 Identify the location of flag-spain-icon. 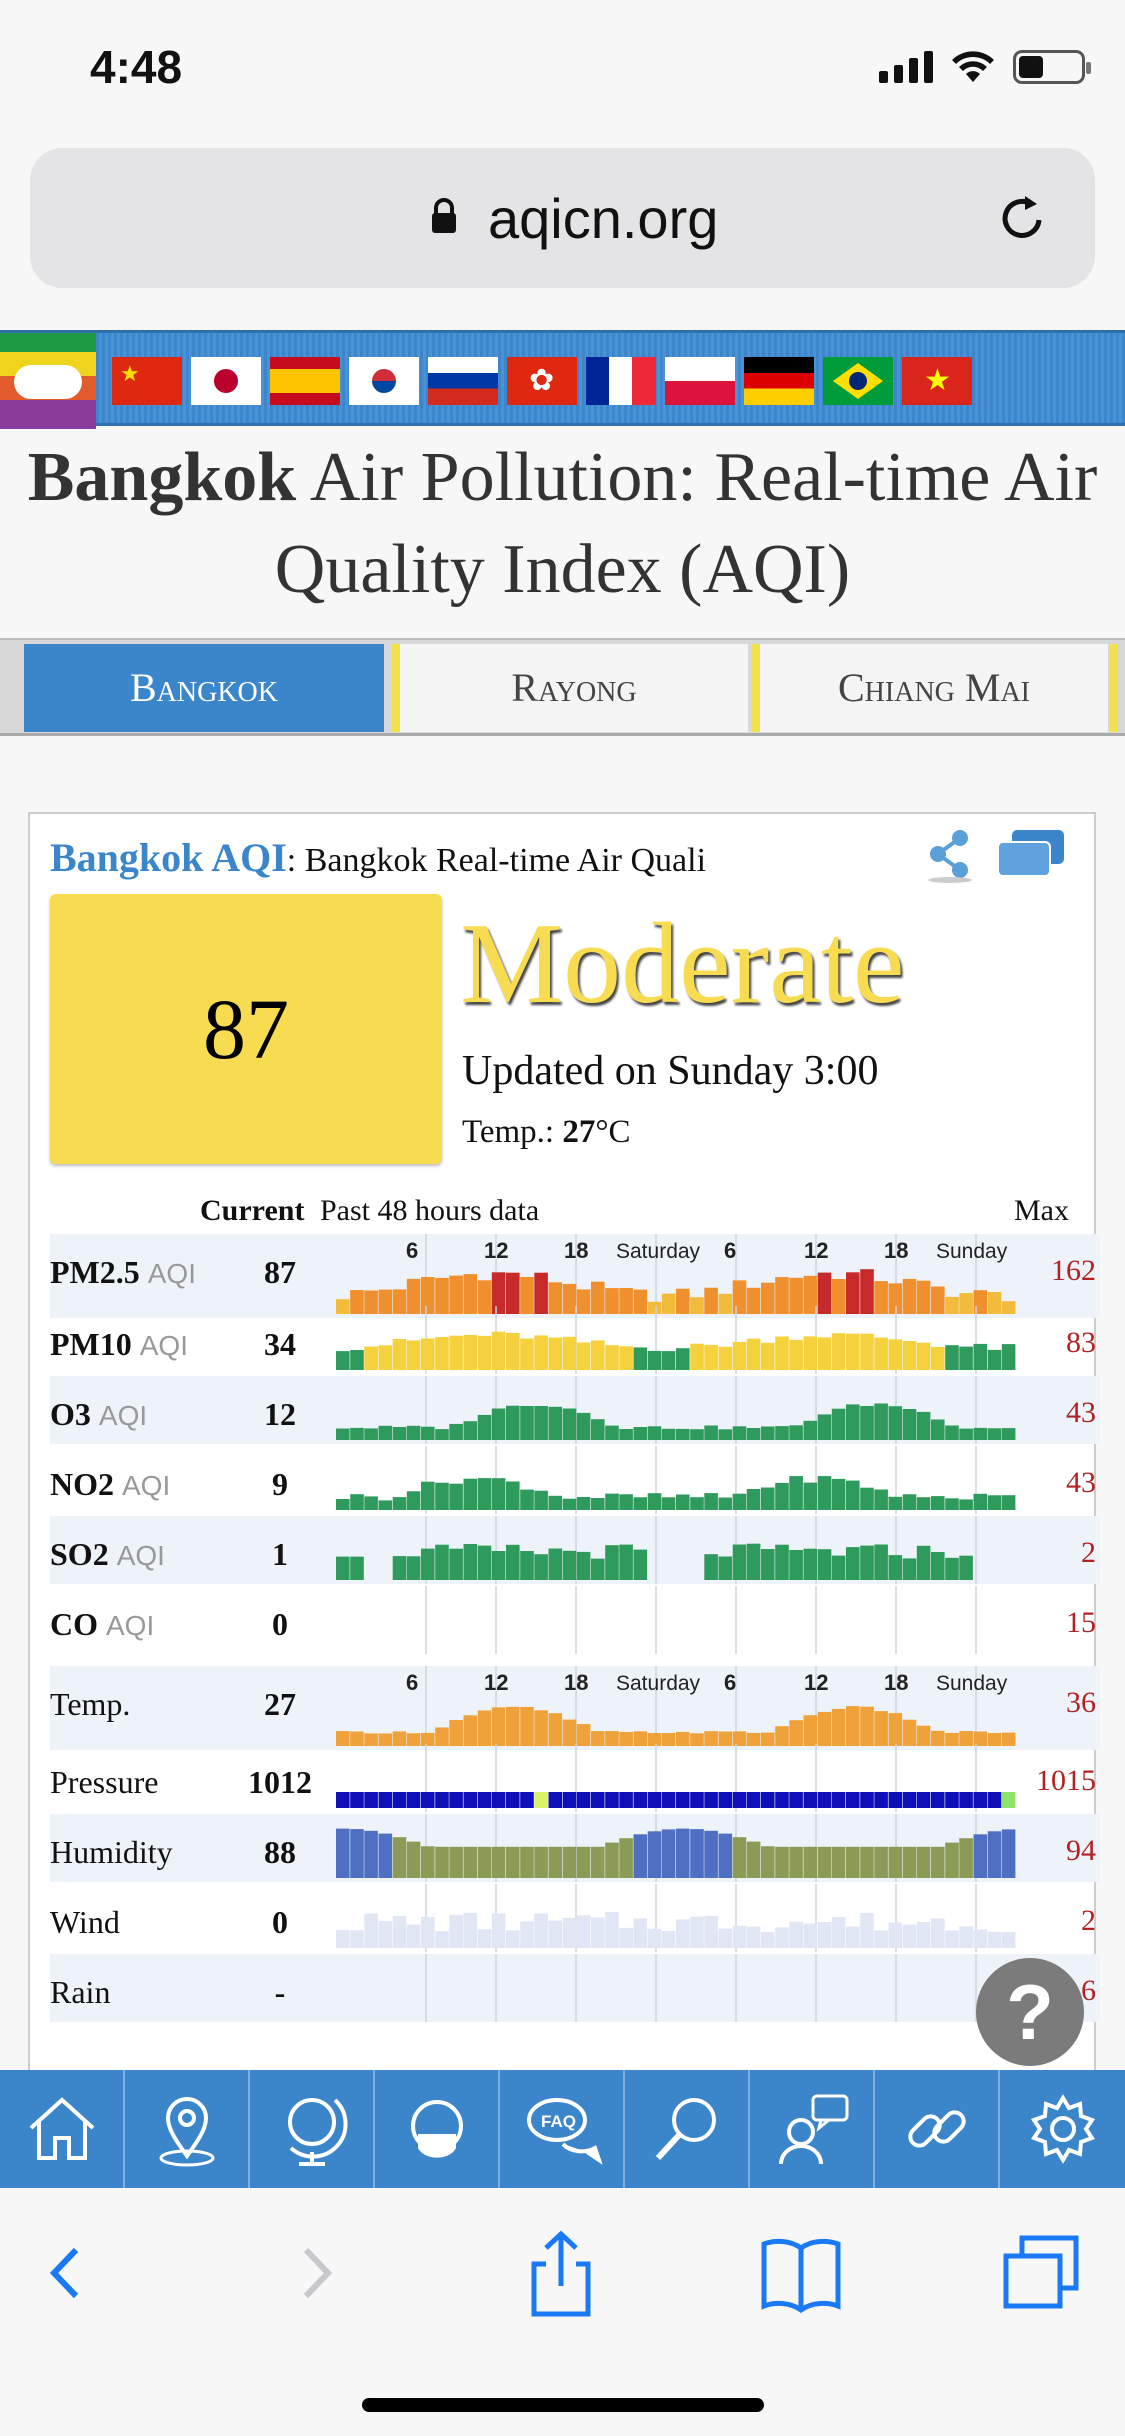
(305, 381).